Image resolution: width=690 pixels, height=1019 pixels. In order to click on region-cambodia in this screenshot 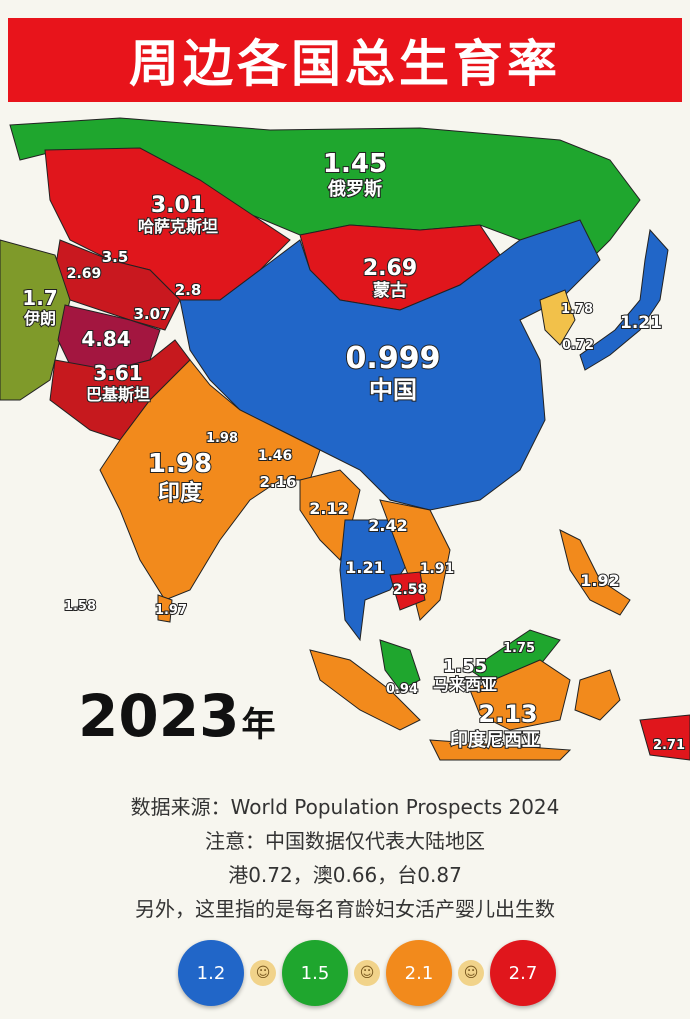, I will do `click(407, 591)`.